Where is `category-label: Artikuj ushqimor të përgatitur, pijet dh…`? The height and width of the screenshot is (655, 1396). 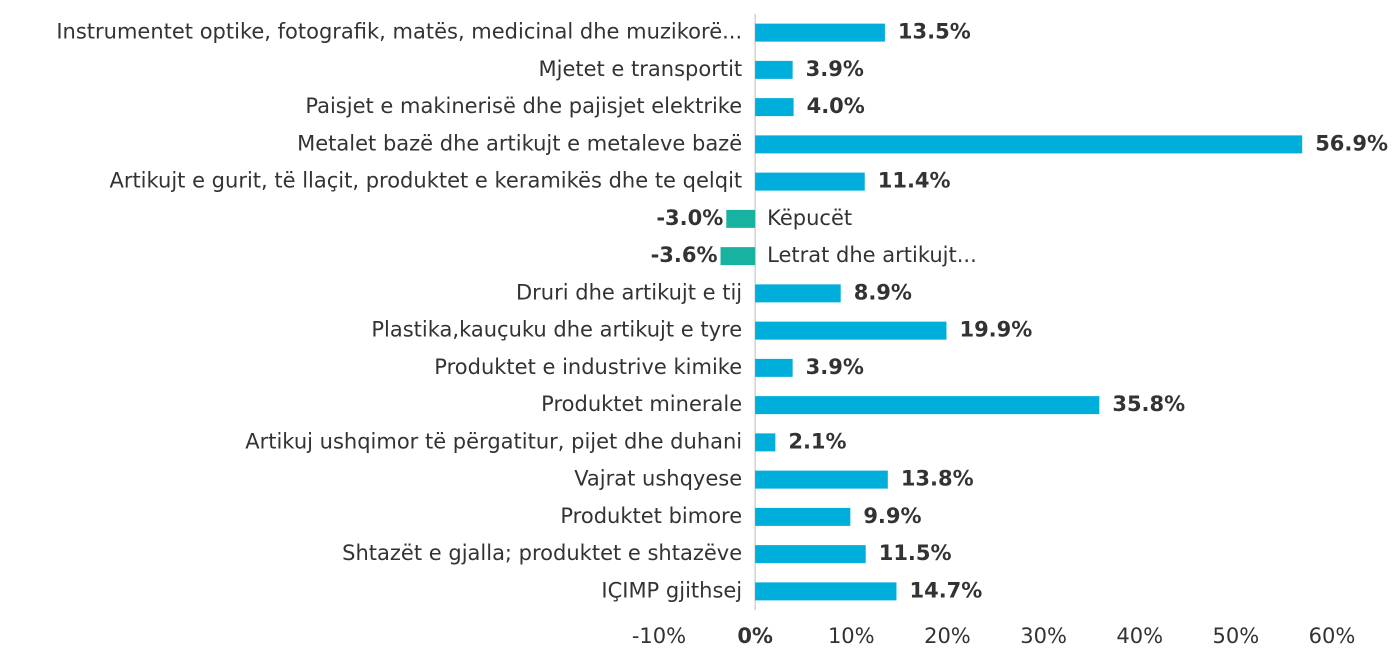
category-label: Artikuj ushqimor të përgatitur, pijet dh… is located at coordinates (493, 441).